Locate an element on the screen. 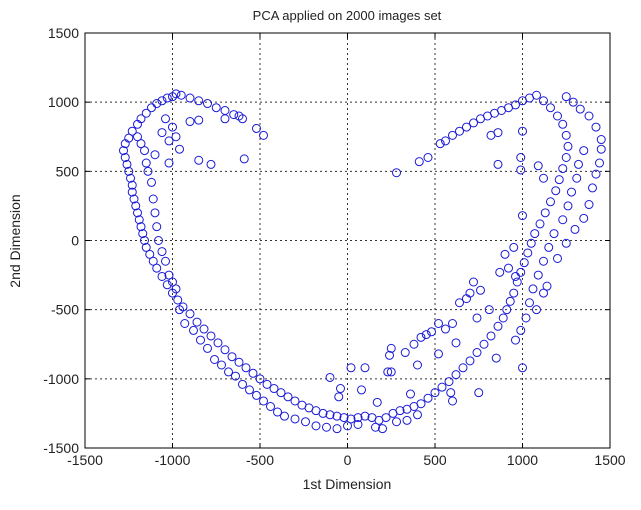  y-tick-label: 1500 is located at coordinates (63, 33).